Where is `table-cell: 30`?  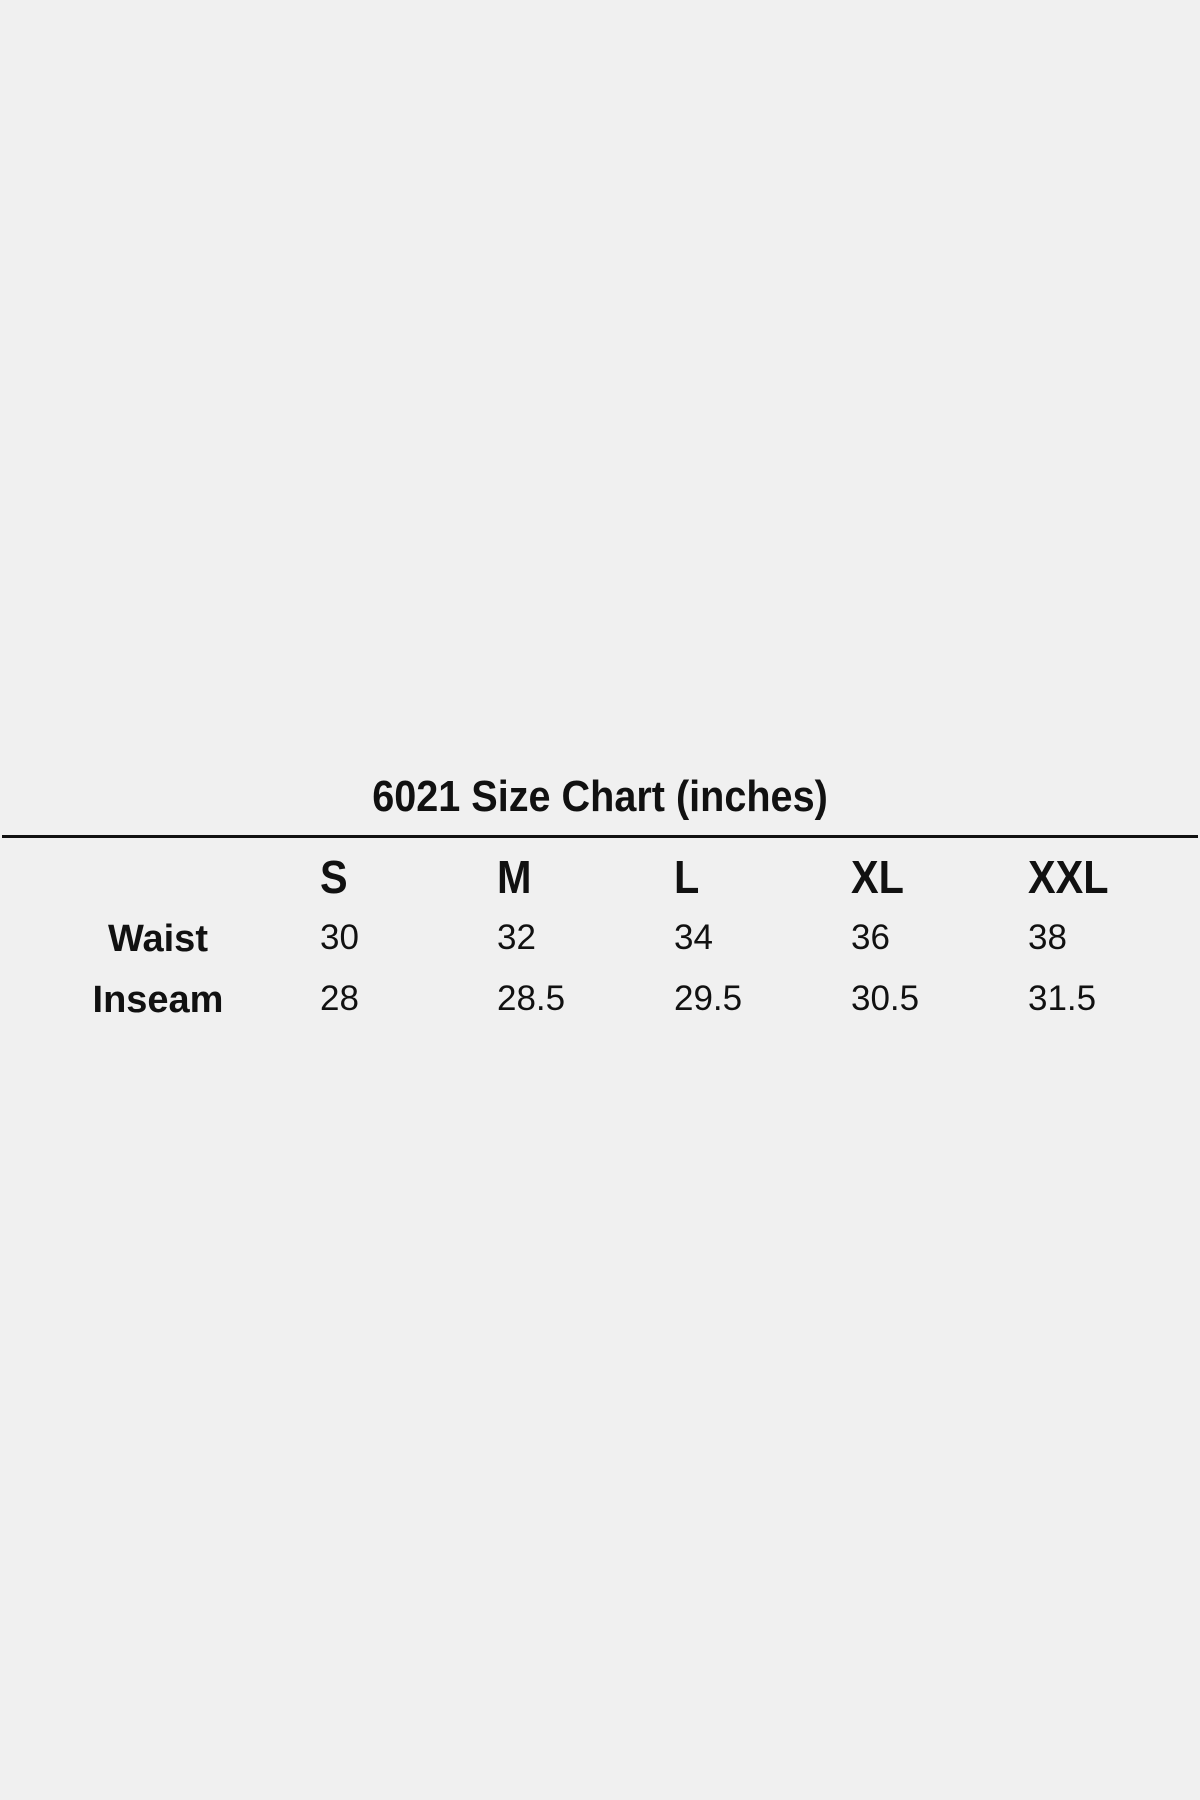 table-cell: 30 is located at coordinates (339, 937).